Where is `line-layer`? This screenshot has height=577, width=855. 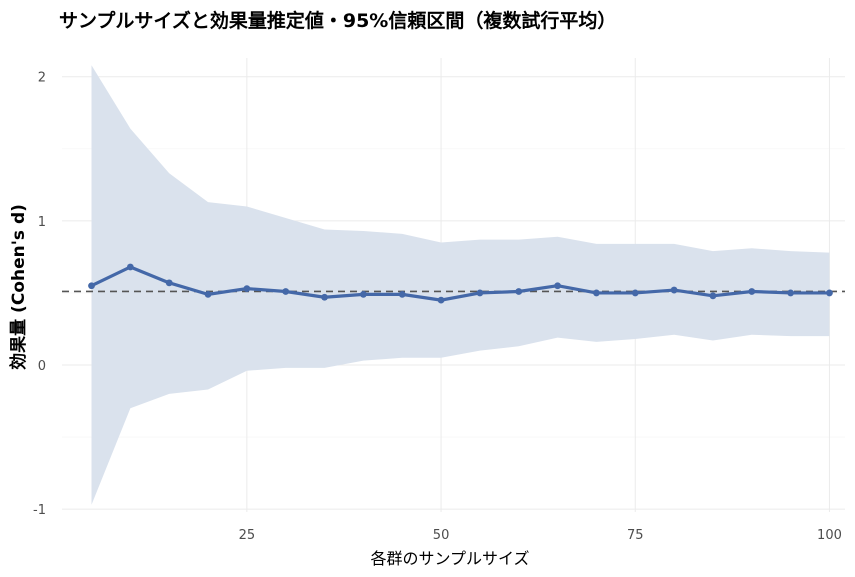 line-layer is located at coordinates (460, 283).